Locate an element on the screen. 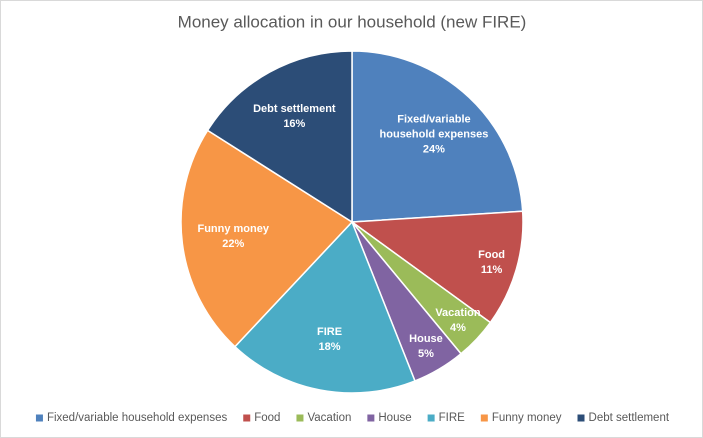  data-label-value: 24% is located at coordinates (433, 149).